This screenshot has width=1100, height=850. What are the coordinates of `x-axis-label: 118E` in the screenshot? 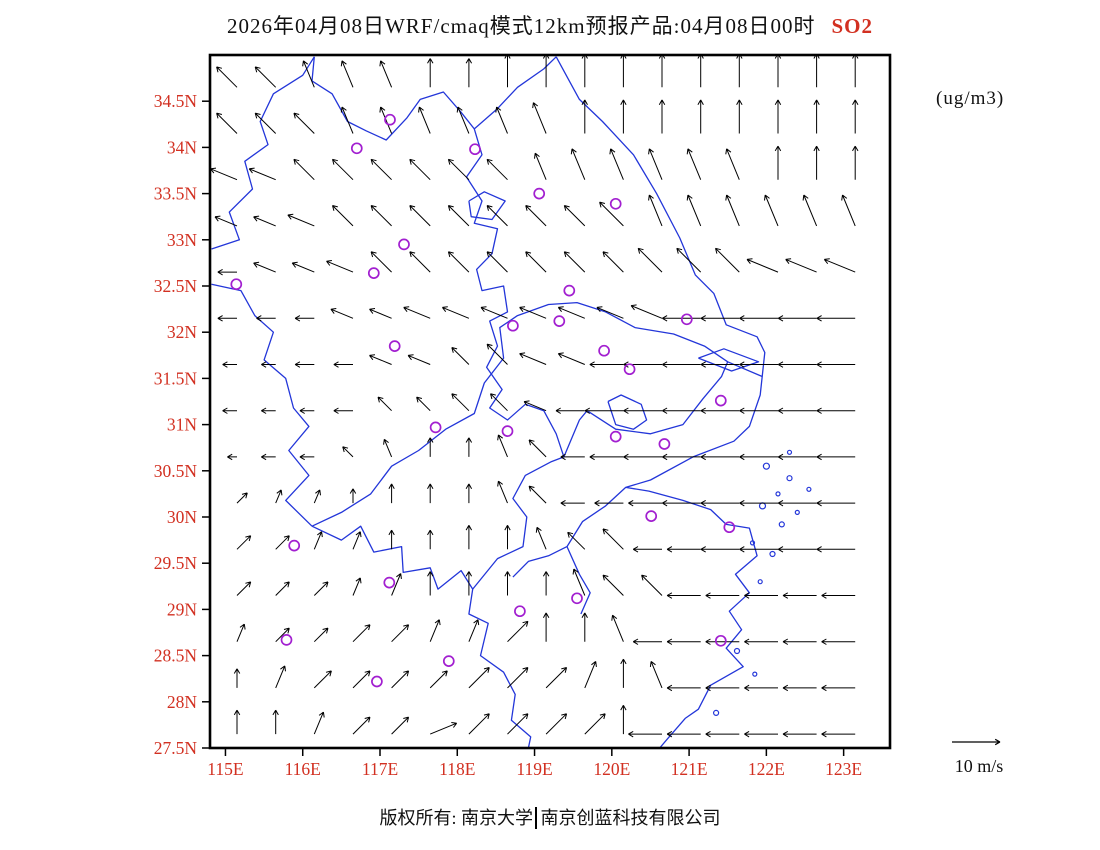 It's located at (457, 769).